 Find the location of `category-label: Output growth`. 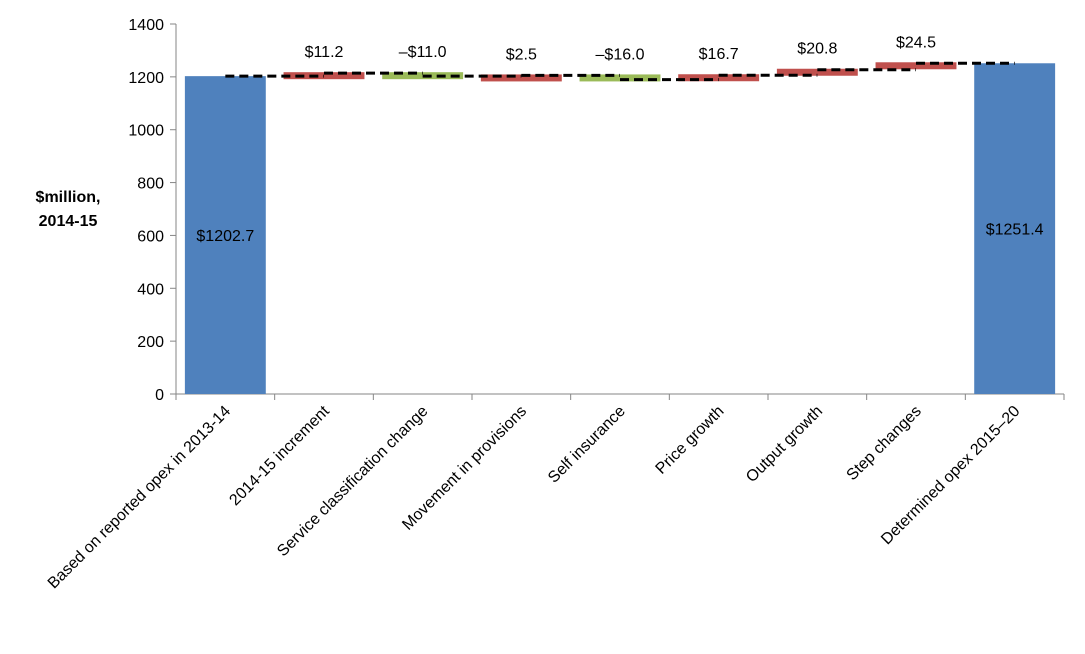

category-label: Output growth is located at coordinates (784, 444).